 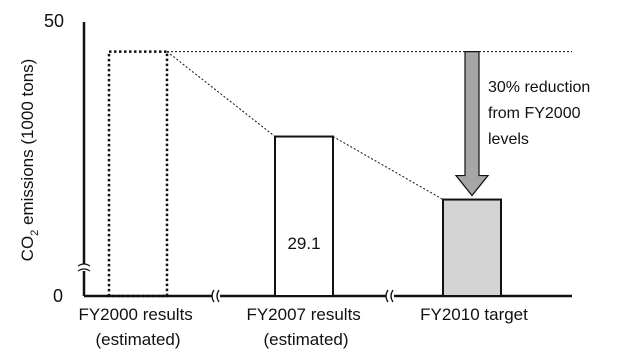 I want to click on y-axis-label: CO2 emissions (1000 tons), so click(x=29, y=160).